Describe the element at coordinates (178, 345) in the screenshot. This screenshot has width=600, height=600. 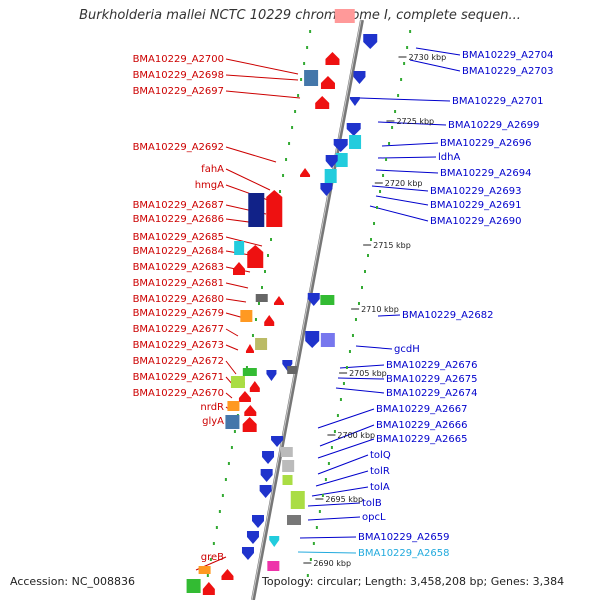
I see `left-gene-label: BMA10229_A2673` at that location.